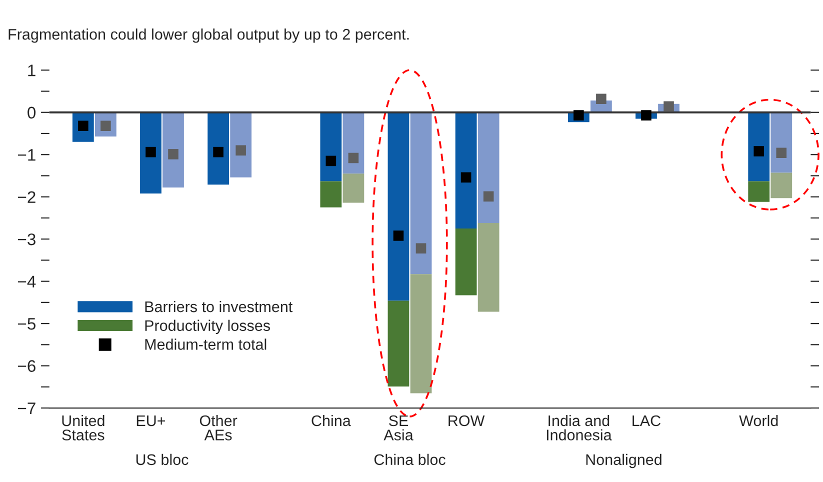 Image resolution: width=823 pixels, height=482 pixels. I want to click on x-tick-label: LAC, so click(646, 420).